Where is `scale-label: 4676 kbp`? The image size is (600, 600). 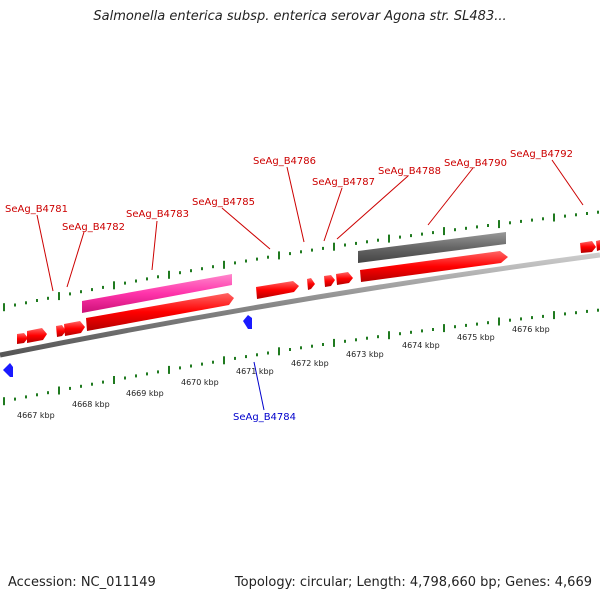
scale-label: 4676 kbp is located at coordinates (531, 329).